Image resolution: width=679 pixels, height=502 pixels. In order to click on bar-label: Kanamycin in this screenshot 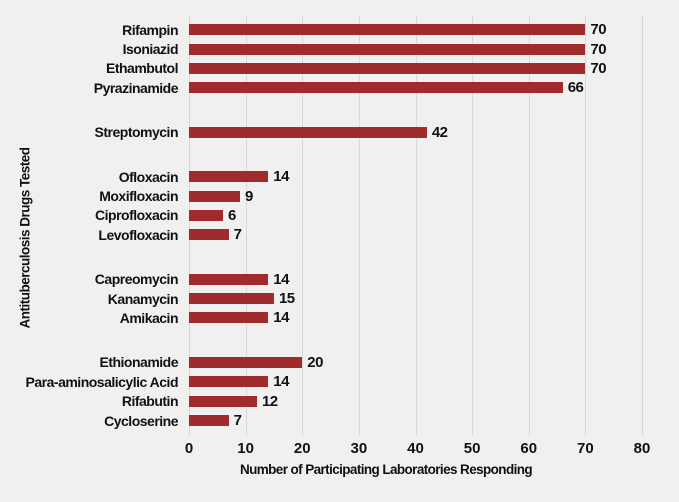, I will do `click(143, 298)`.